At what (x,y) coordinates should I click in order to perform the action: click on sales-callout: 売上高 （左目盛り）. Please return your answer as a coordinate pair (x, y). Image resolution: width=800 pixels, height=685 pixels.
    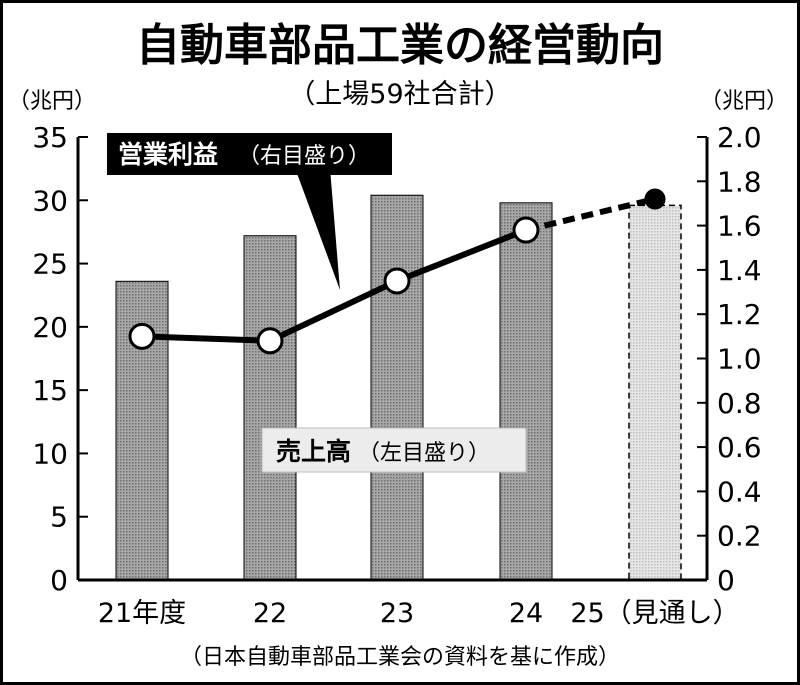
    Looking at the image, I should click on (394, 450).